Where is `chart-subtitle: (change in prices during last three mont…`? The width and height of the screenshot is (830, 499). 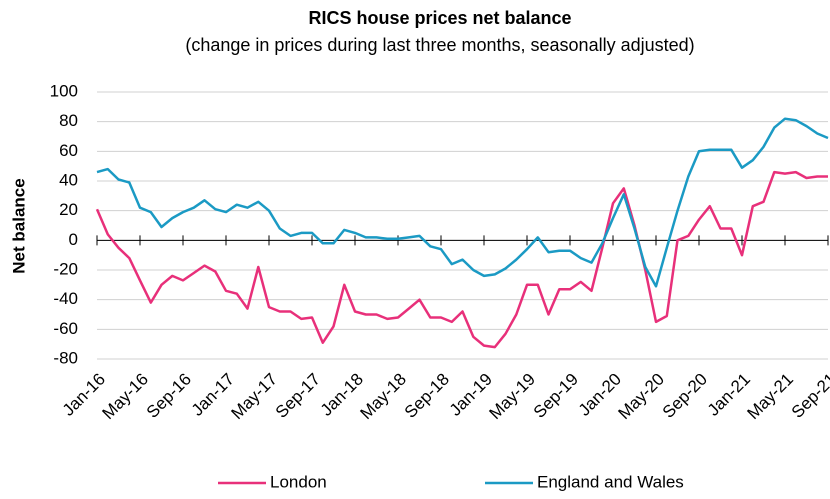 chart-subtitle: (change in prices during last three mont… is located at coordinates (439, 45).